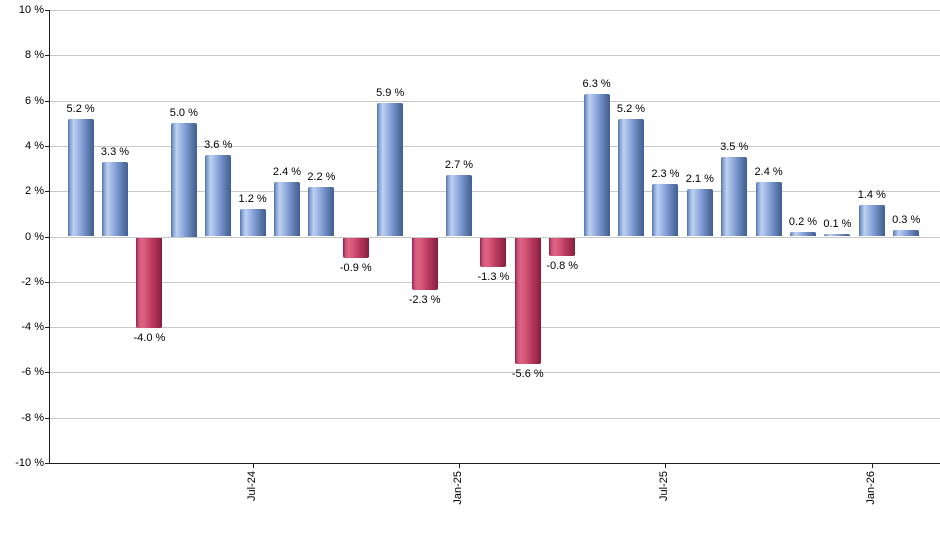  Describe the element at coordinates (906, 219) in the screenshot. I see `bar-value-label: 0.3 %` at that location.